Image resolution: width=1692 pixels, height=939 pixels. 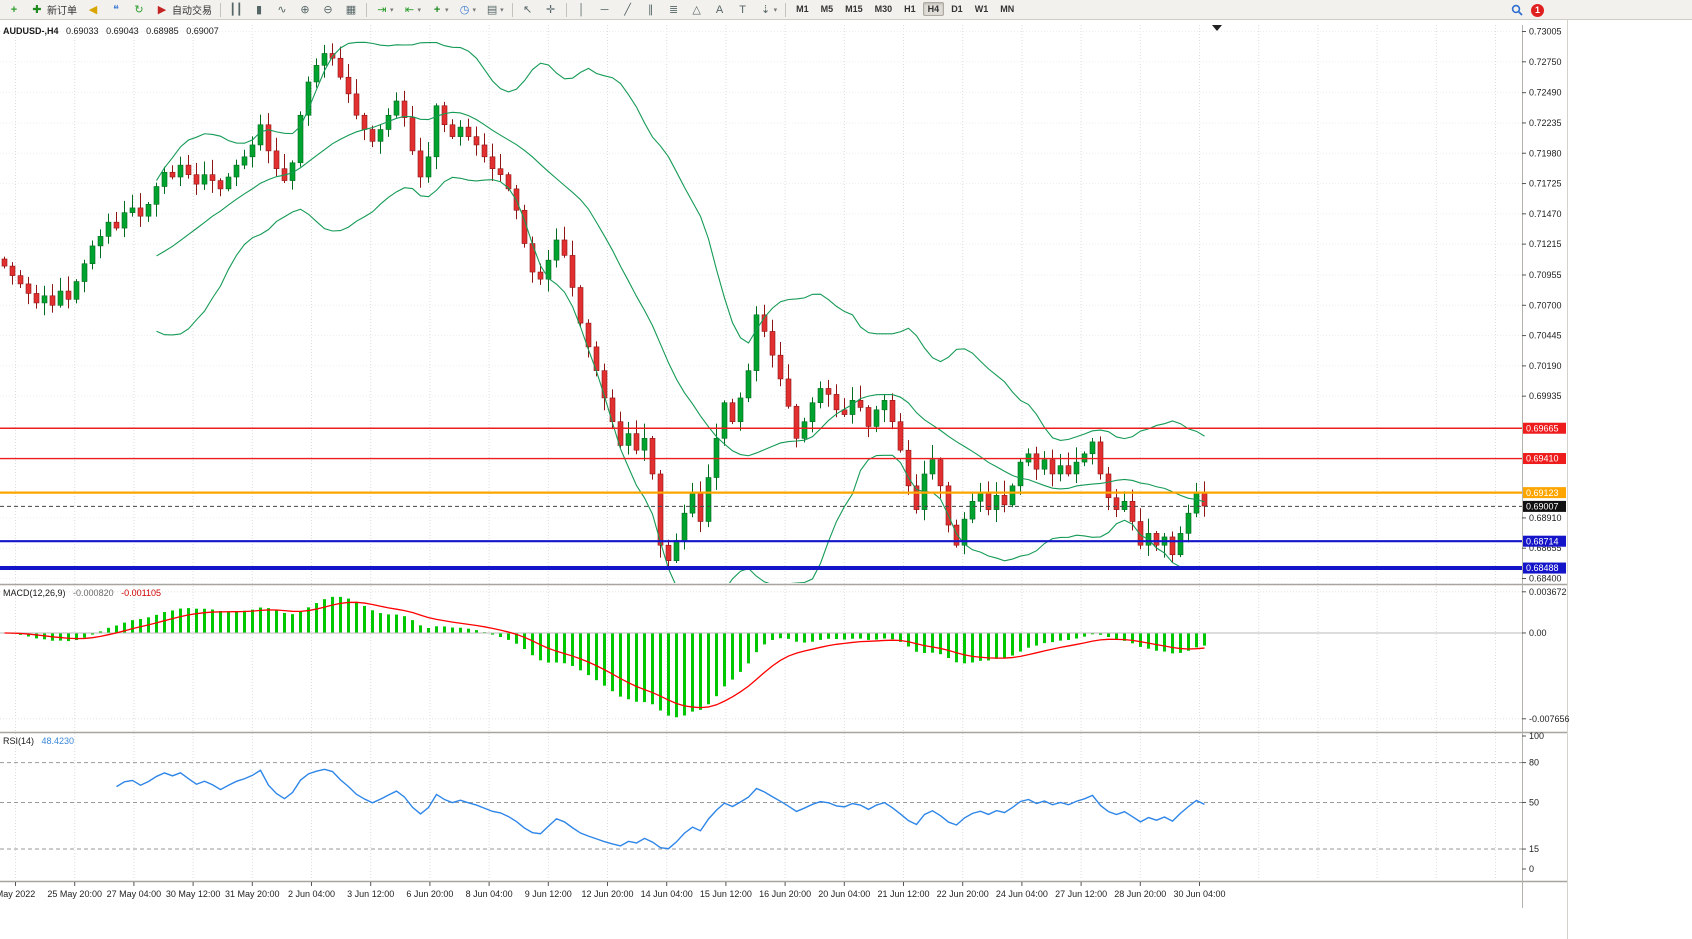 I want to click on arrows-button: ⇣ ▾, so click(x=768, y=10).